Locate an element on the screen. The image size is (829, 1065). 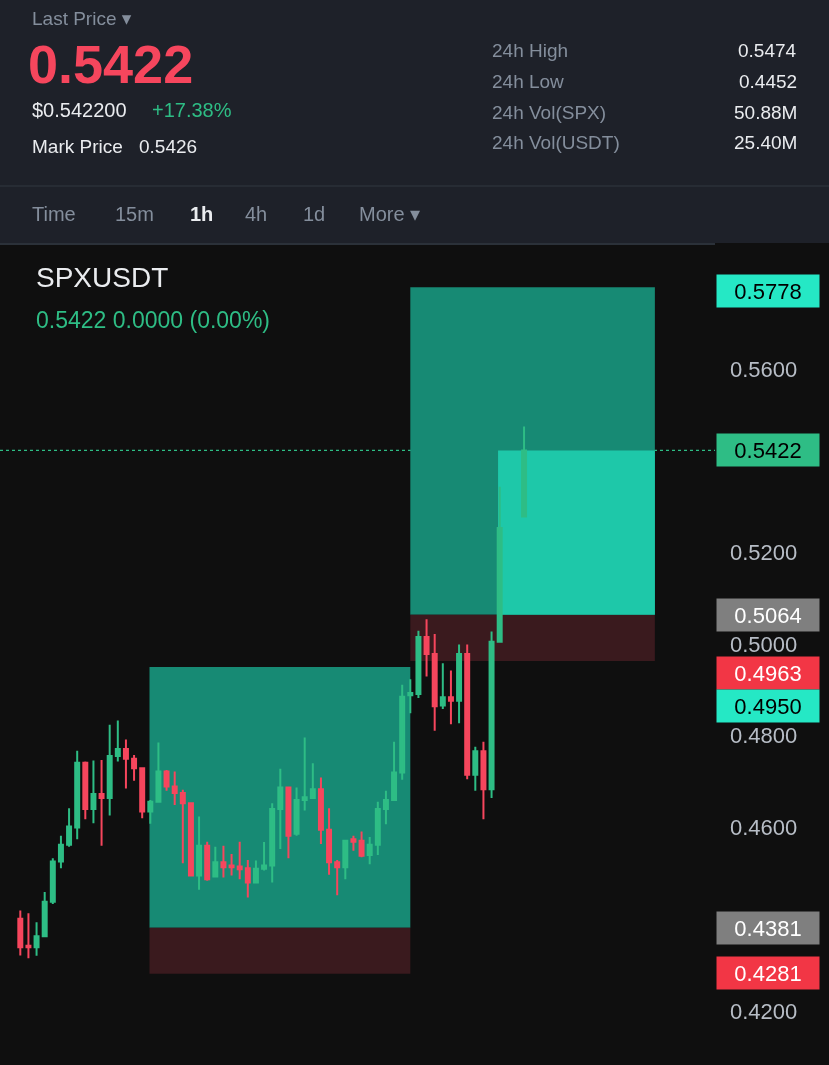
text: 50.88M is located at coordinates (766, 112).